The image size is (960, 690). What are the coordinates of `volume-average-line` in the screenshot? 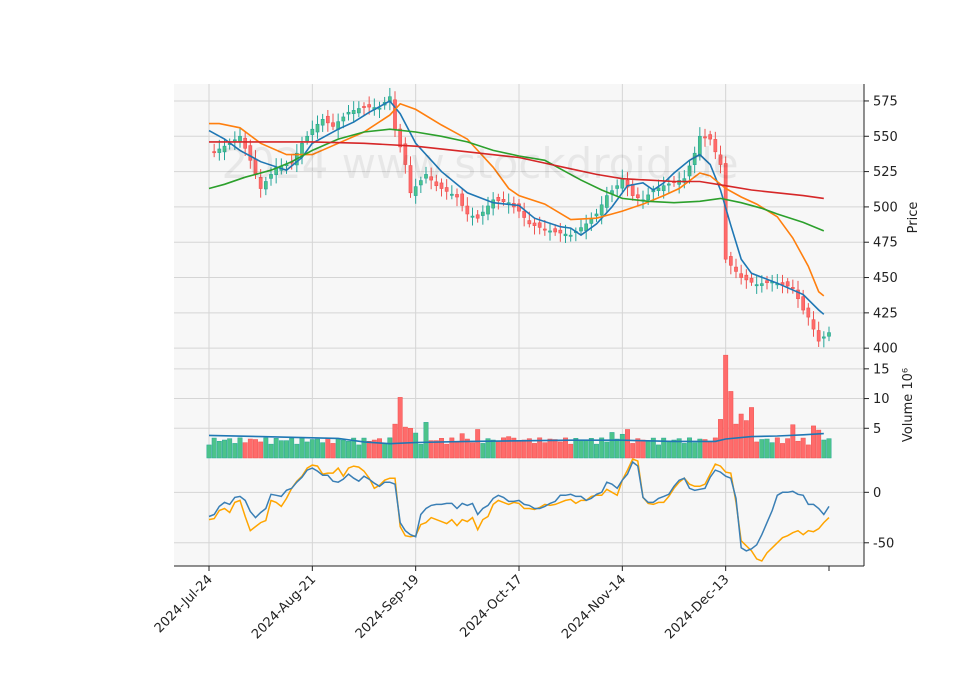 It's located at (516, 438).